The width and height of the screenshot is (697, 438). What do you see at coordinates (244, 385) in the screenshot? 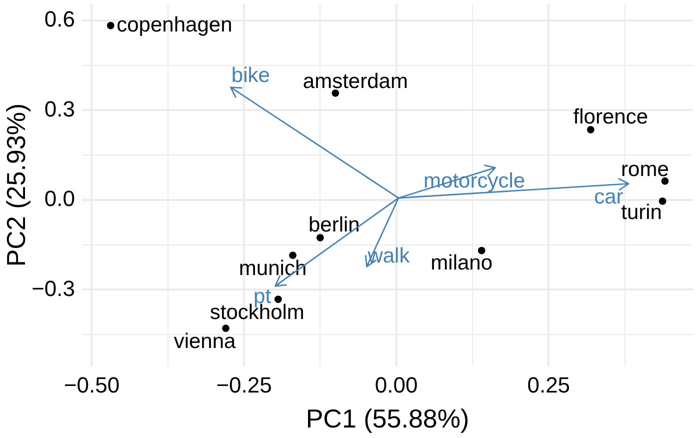
I see `x-tick-label: −0.25` at bounding box center [244, 385].